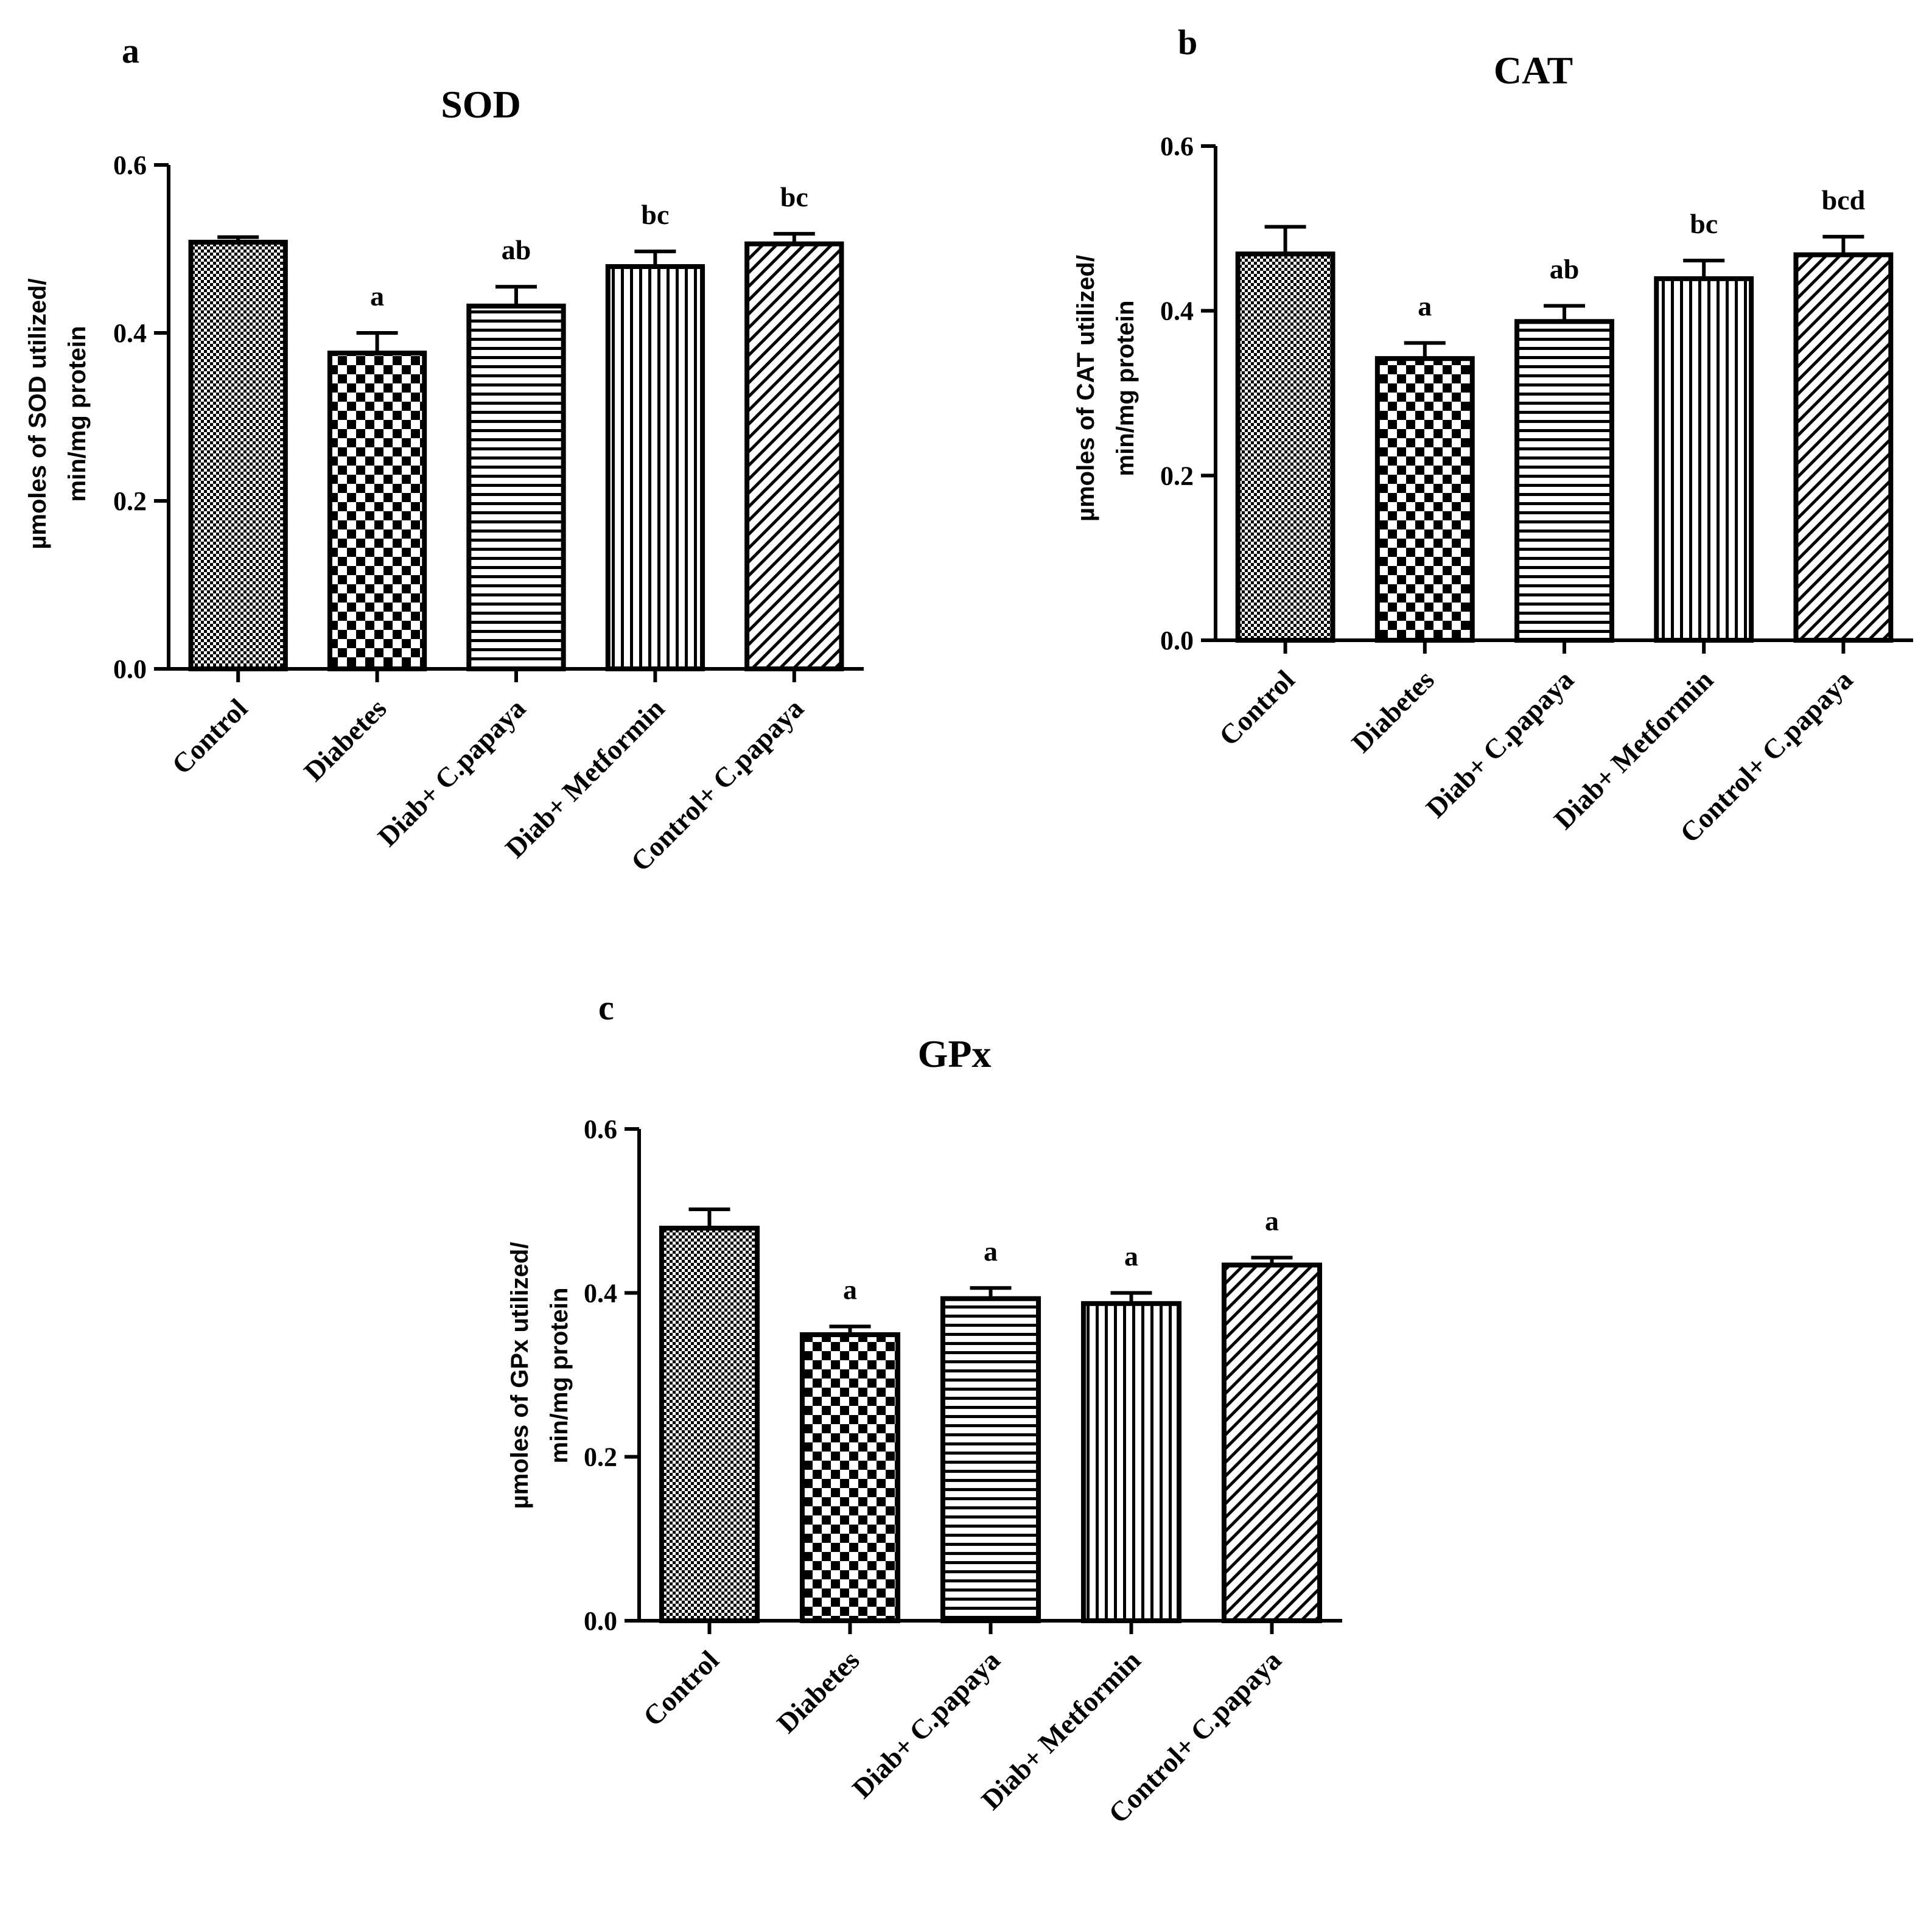  Describe the element at coordinates (955, 1054) in the screenshot. I see `chart-title: GPx` at that location.